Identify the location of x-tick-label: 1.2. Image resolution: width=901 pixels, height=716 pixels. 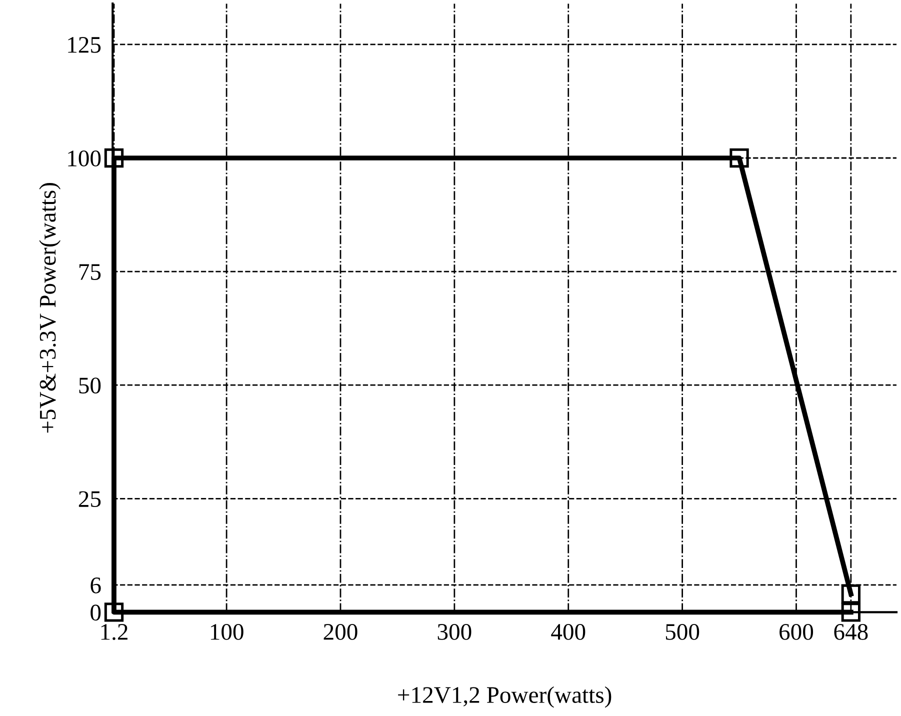
(114, 632).